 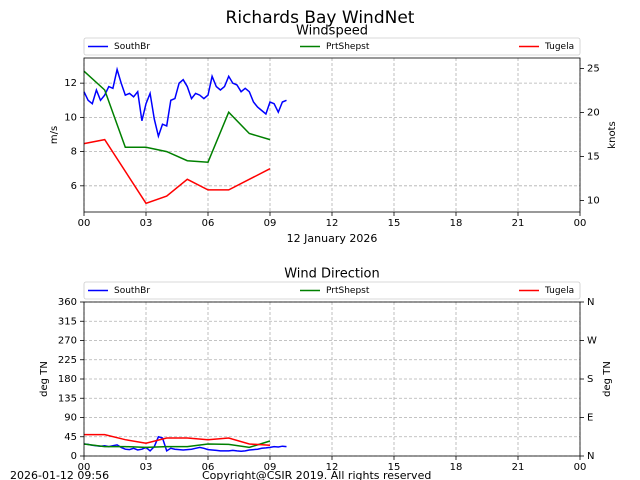 What do you see at coordinates (44, 379) in the screenshot?
I see `y-axis-label: deg TN` at bounding box center [44, 379].